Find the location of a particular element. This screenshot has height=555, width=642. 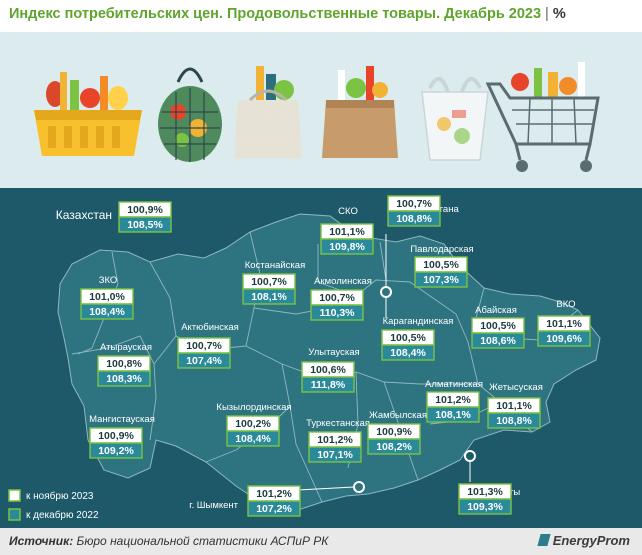

region-6-dec-box is located at coordinates (564, 338).